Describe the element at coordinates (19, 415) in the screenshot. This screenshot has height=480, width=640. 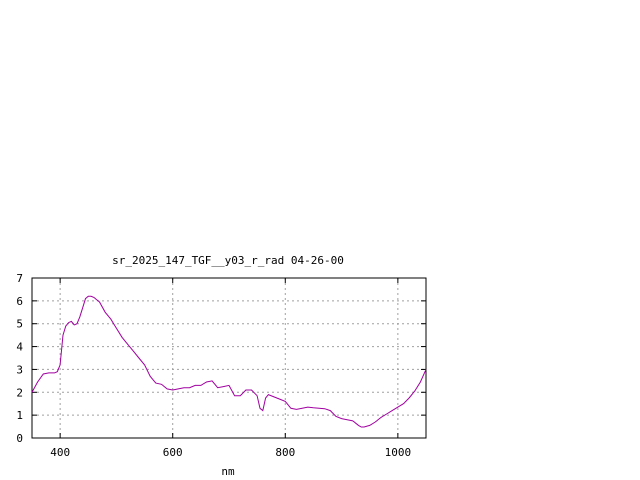
I see `y-tick-label: 1` at that location.